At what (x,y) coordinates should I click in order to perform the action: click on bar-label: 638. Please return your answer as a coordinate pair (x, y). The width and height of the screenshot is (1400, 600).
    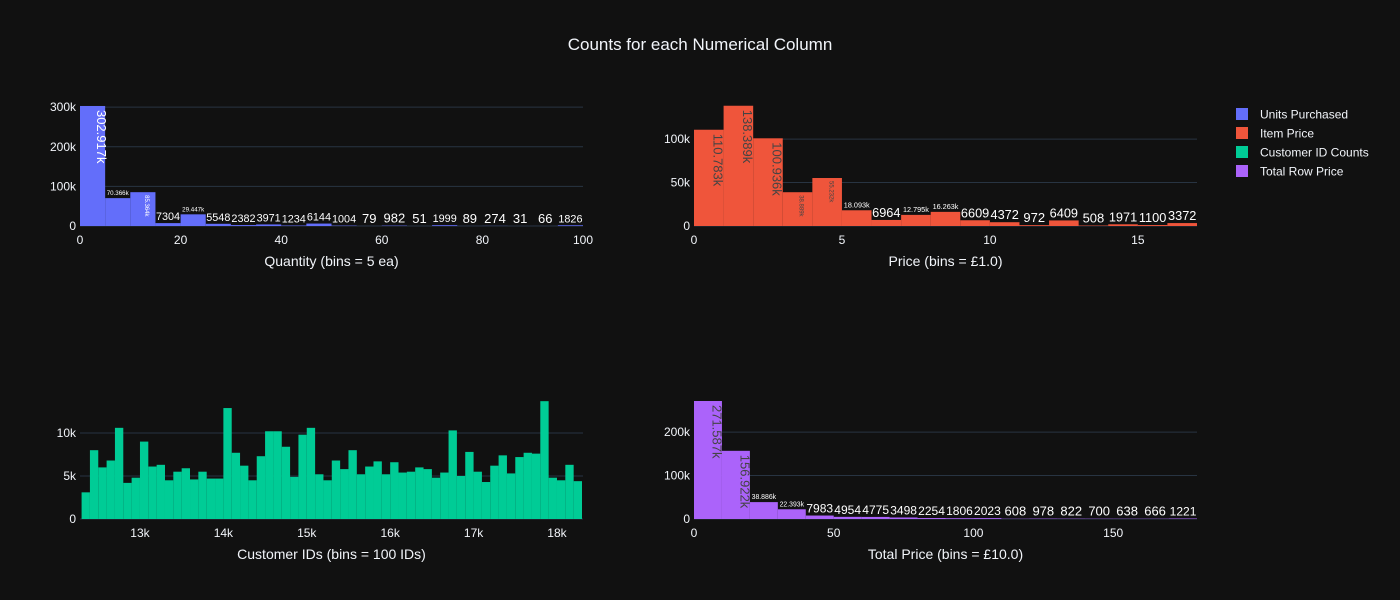
    Looking at the image, I should click on (1127, 511).